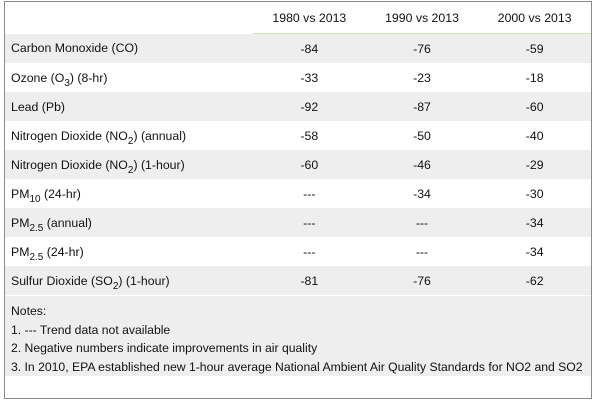 The image size is (598, 403). I want to click on table-row: Sulfur Dioxide (SO2) (1-hour) -81 -76 -62, so click(298, 281).